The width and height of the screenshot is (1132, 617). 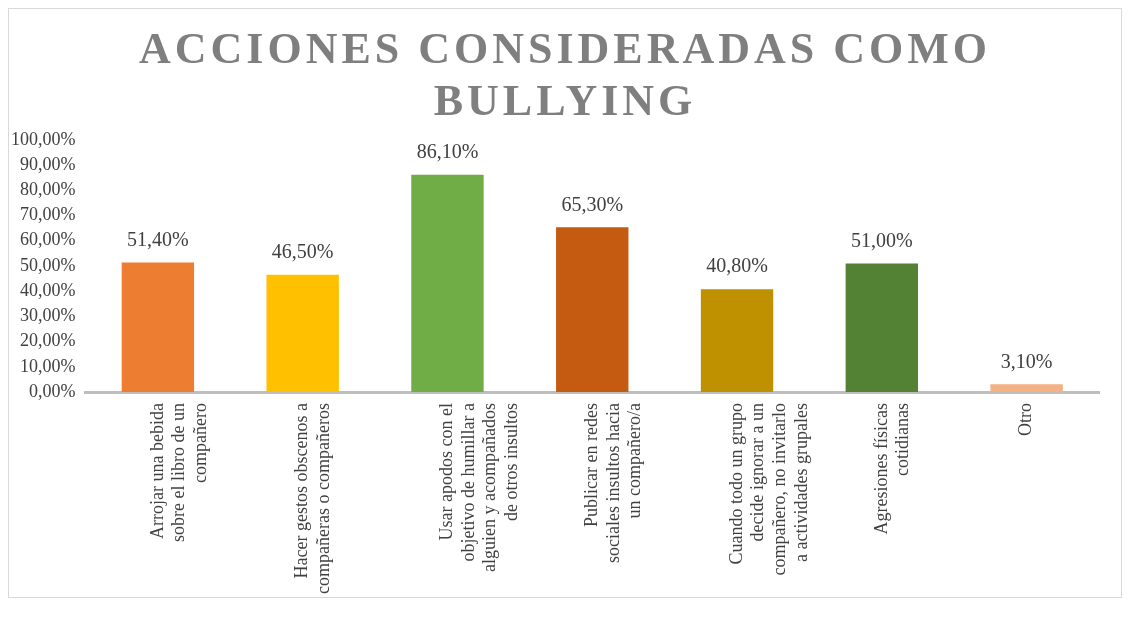 What do you see at coordinates (47, 188) in the screenshot?
I see `y-tick-label: 80,00%` at bounding box center [47, 188].